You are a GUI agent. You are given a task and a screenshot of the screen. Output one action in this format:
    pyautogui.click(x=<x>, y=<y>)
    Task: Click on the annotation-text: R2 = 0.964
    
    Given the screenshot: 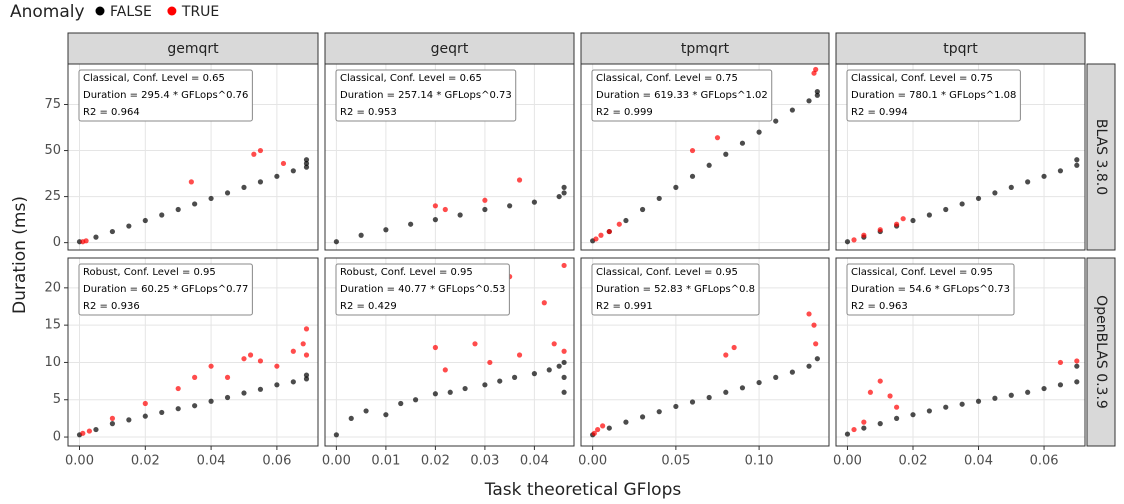 What is the action you would take?
    pyautogui.click(x=111, y=112)
    